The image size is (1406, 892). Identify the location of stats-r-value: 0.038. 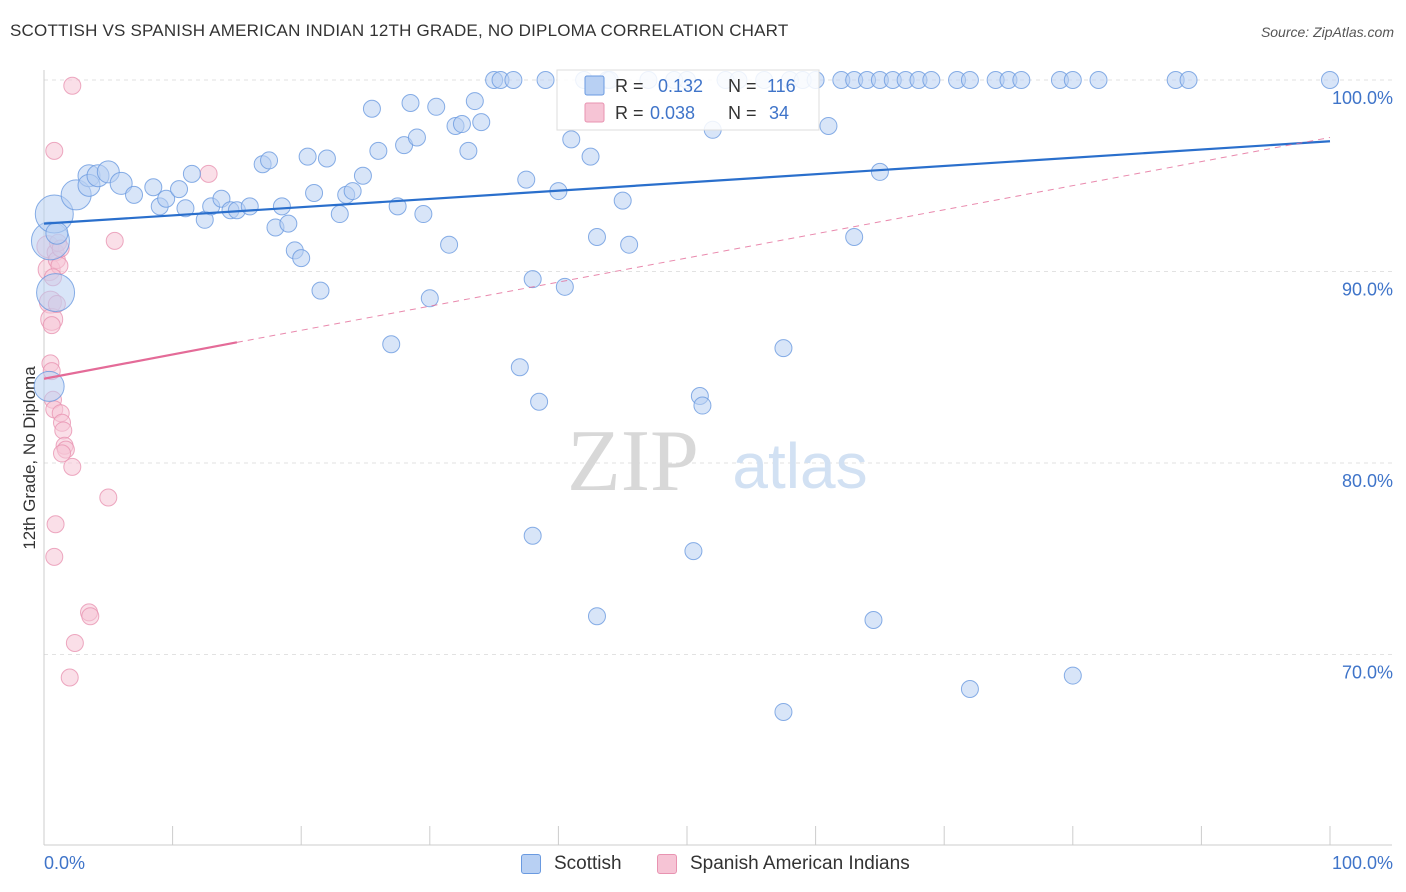
(672, 113).